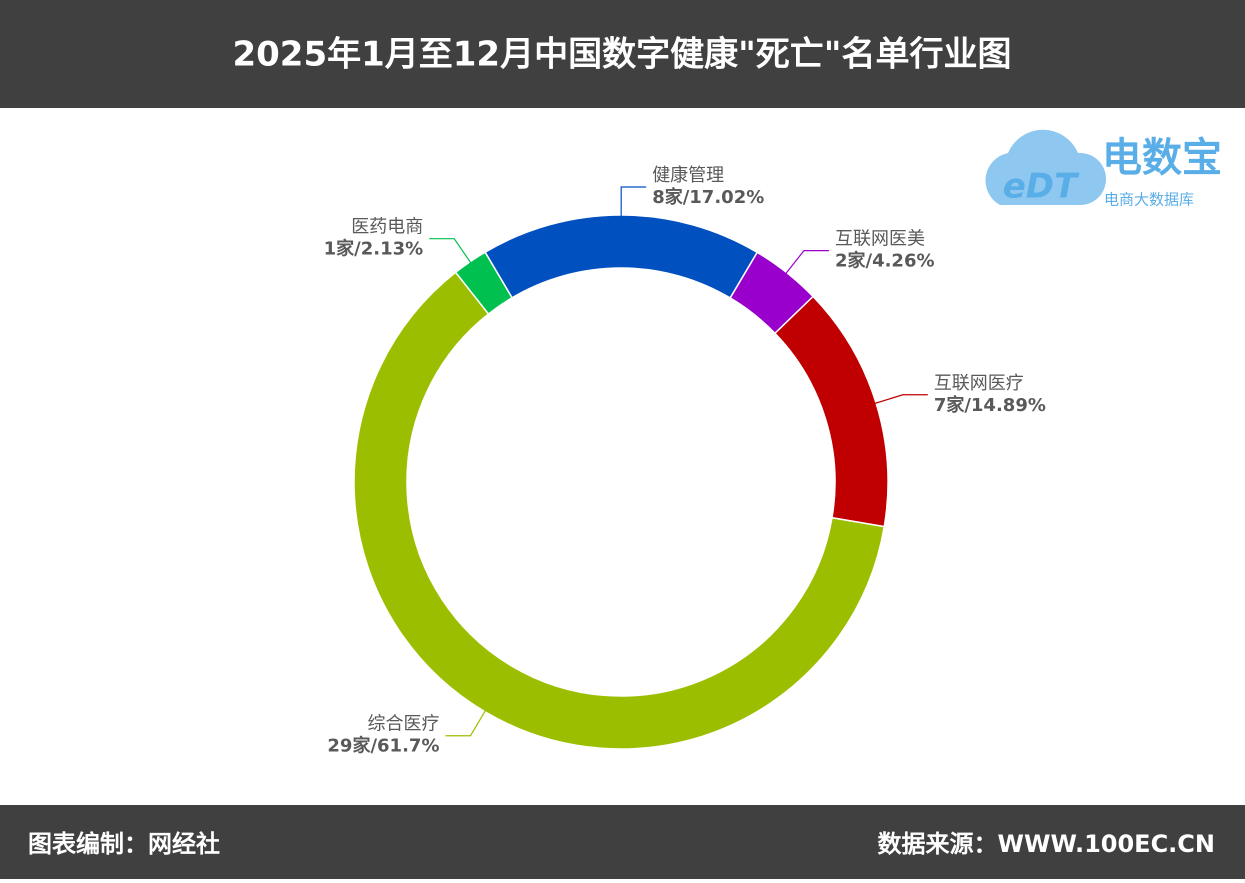 Image resolution: width=1245 pixels, height=883 pixels. What do you see at coordinates (1041, 187) in the screenshot?
I see `logo-mark: eDT` at bounding box center [1041, 187].